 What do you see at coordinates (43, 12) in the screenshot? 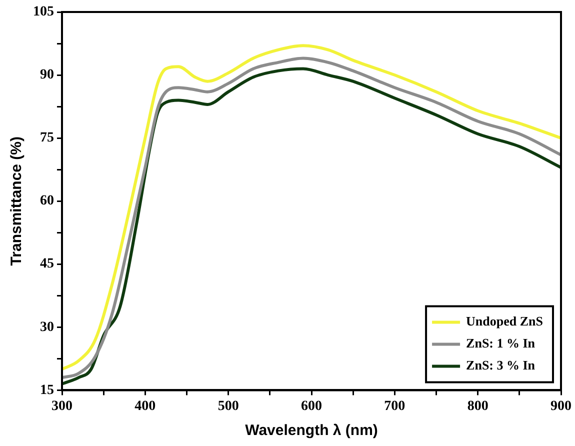
I see `y-tick-label: 105` at bounding box center [43, 12].